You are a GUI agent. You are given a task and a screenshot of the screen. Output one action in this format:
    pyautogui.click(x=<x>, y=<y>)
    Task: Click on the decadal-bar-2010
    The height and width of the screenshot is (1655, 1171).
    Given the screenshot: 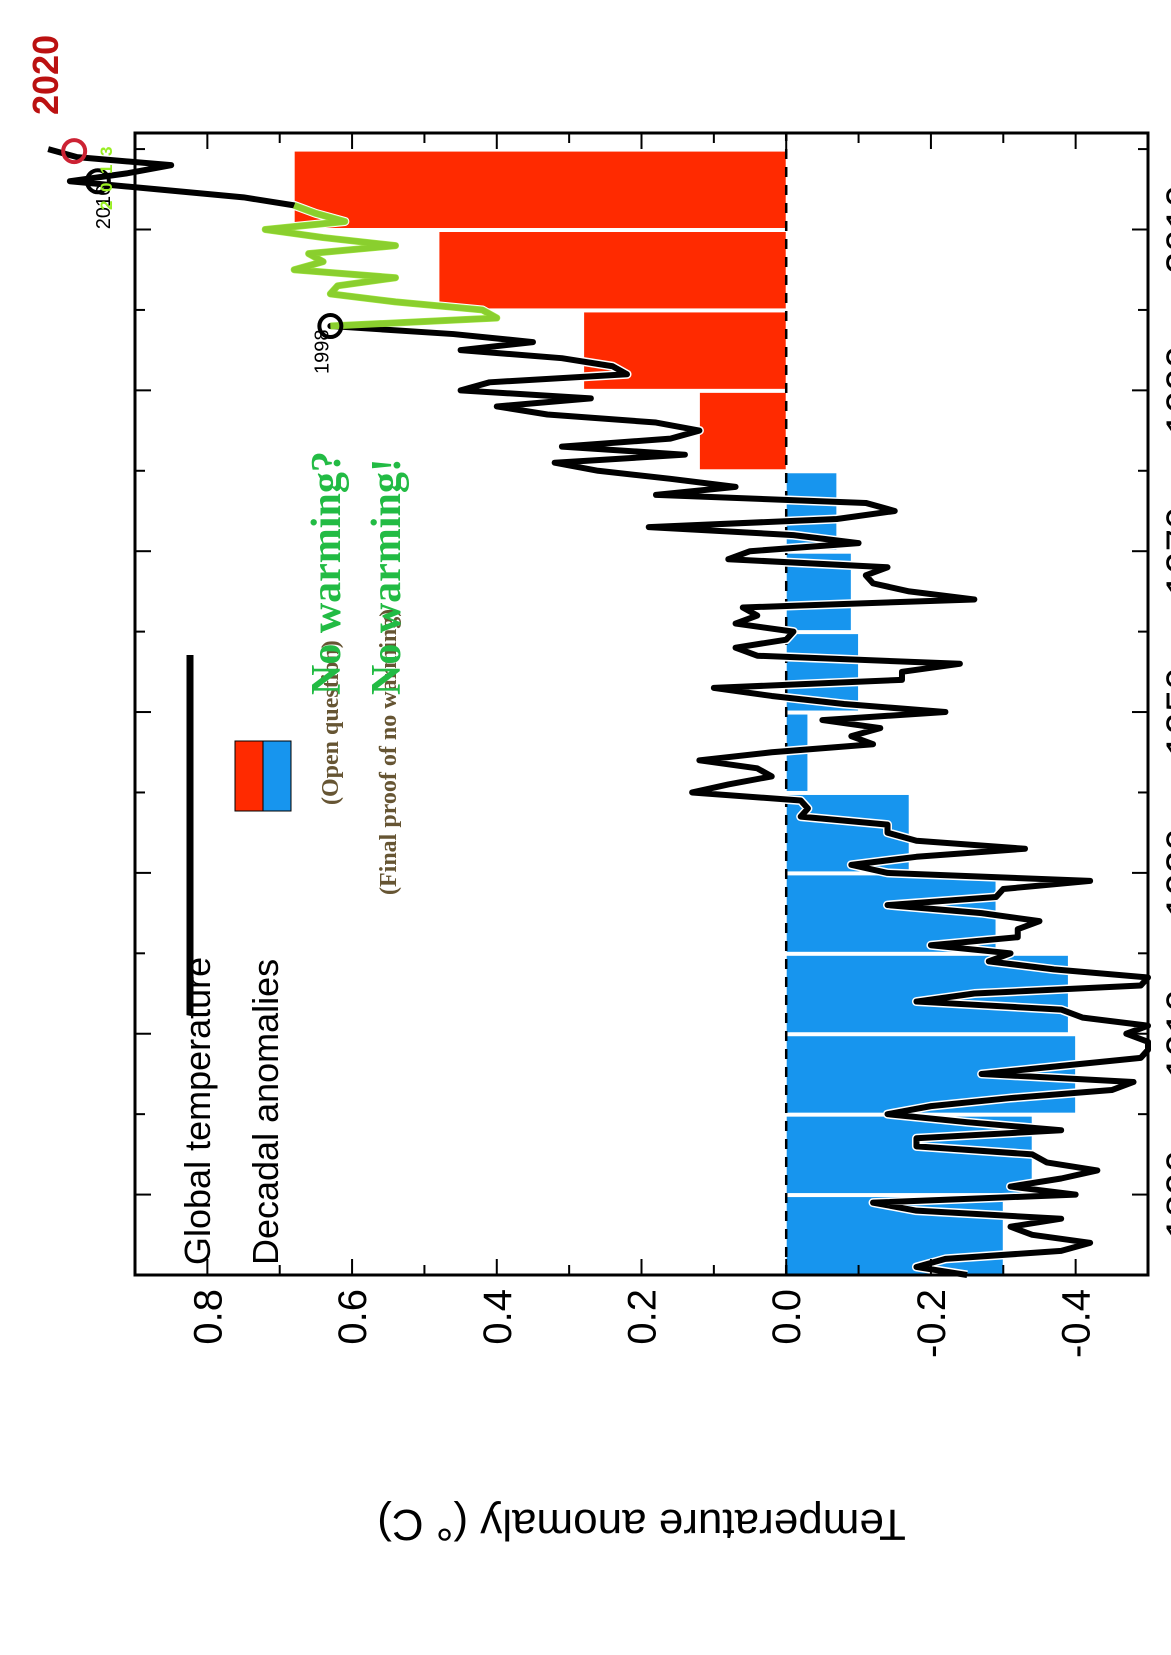 What is the action you would take?
    pyautogui.click(x=540, y=190)
    